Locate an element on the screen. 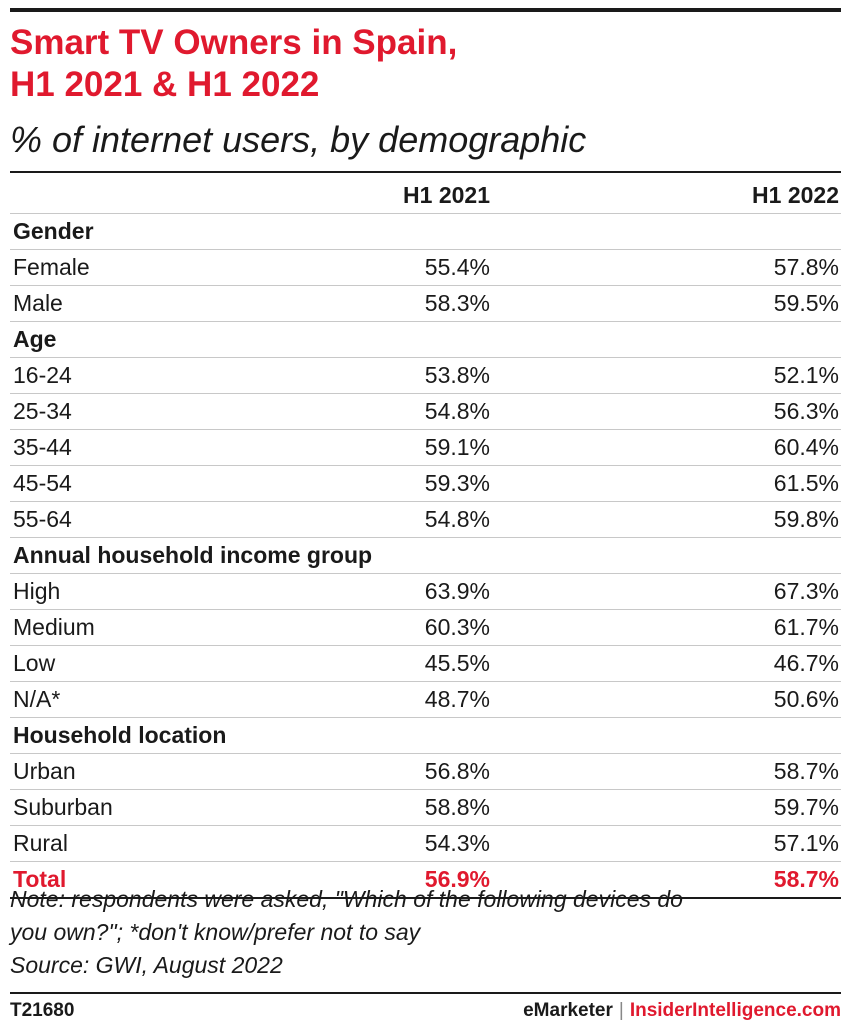 The height and width of the screenshot is (1024, 851). table-row: 25-34 54.8% 56.3% is located at coordinates (425, 411).